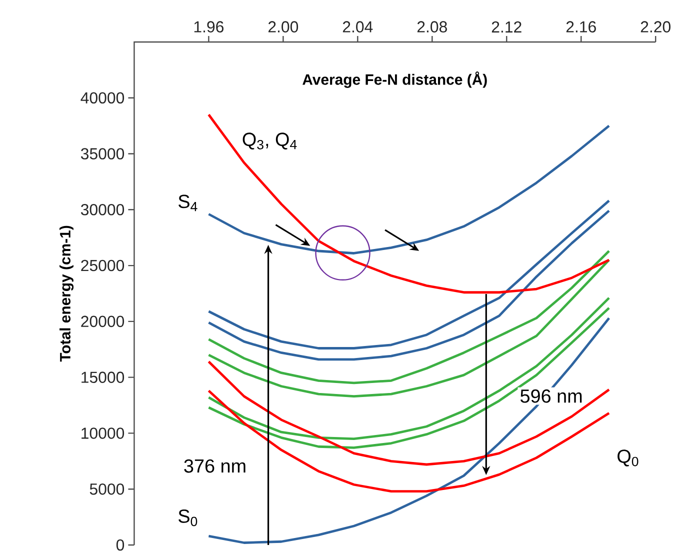  I want to click on x-tick-label: 2.08, so click(432, 26).